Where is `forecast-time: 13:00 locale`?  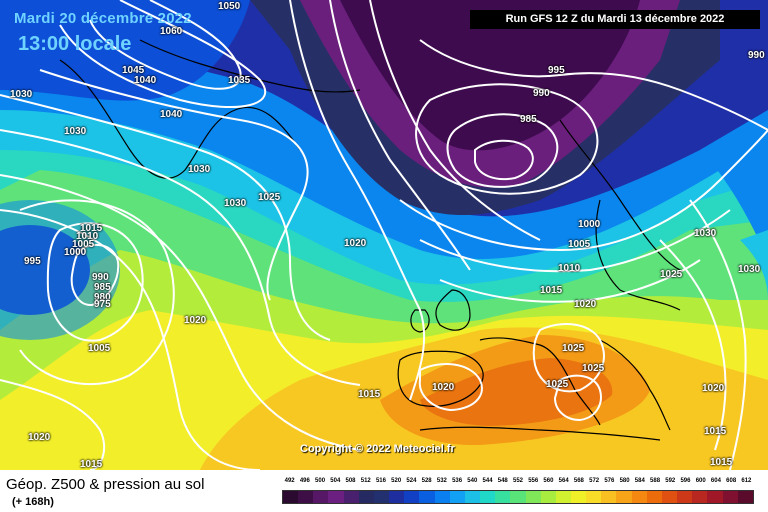 forecast-time: 13:00 locale is located at coordinates (75, 44).